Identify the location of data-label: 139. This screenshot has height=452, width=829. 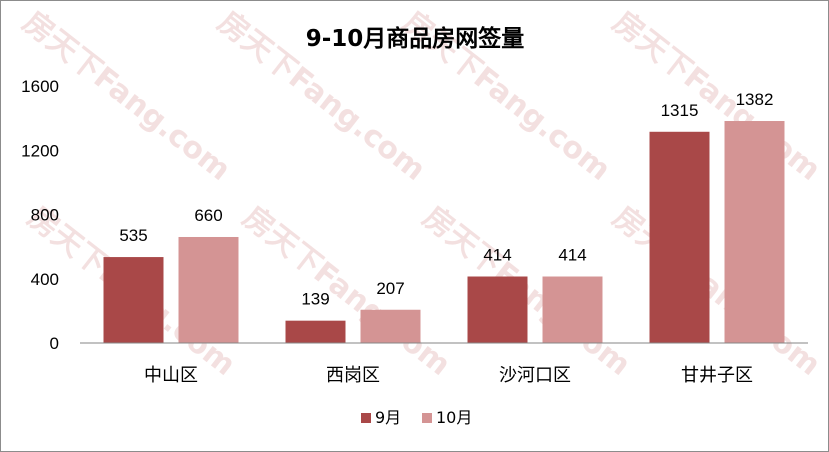
(315, 299).